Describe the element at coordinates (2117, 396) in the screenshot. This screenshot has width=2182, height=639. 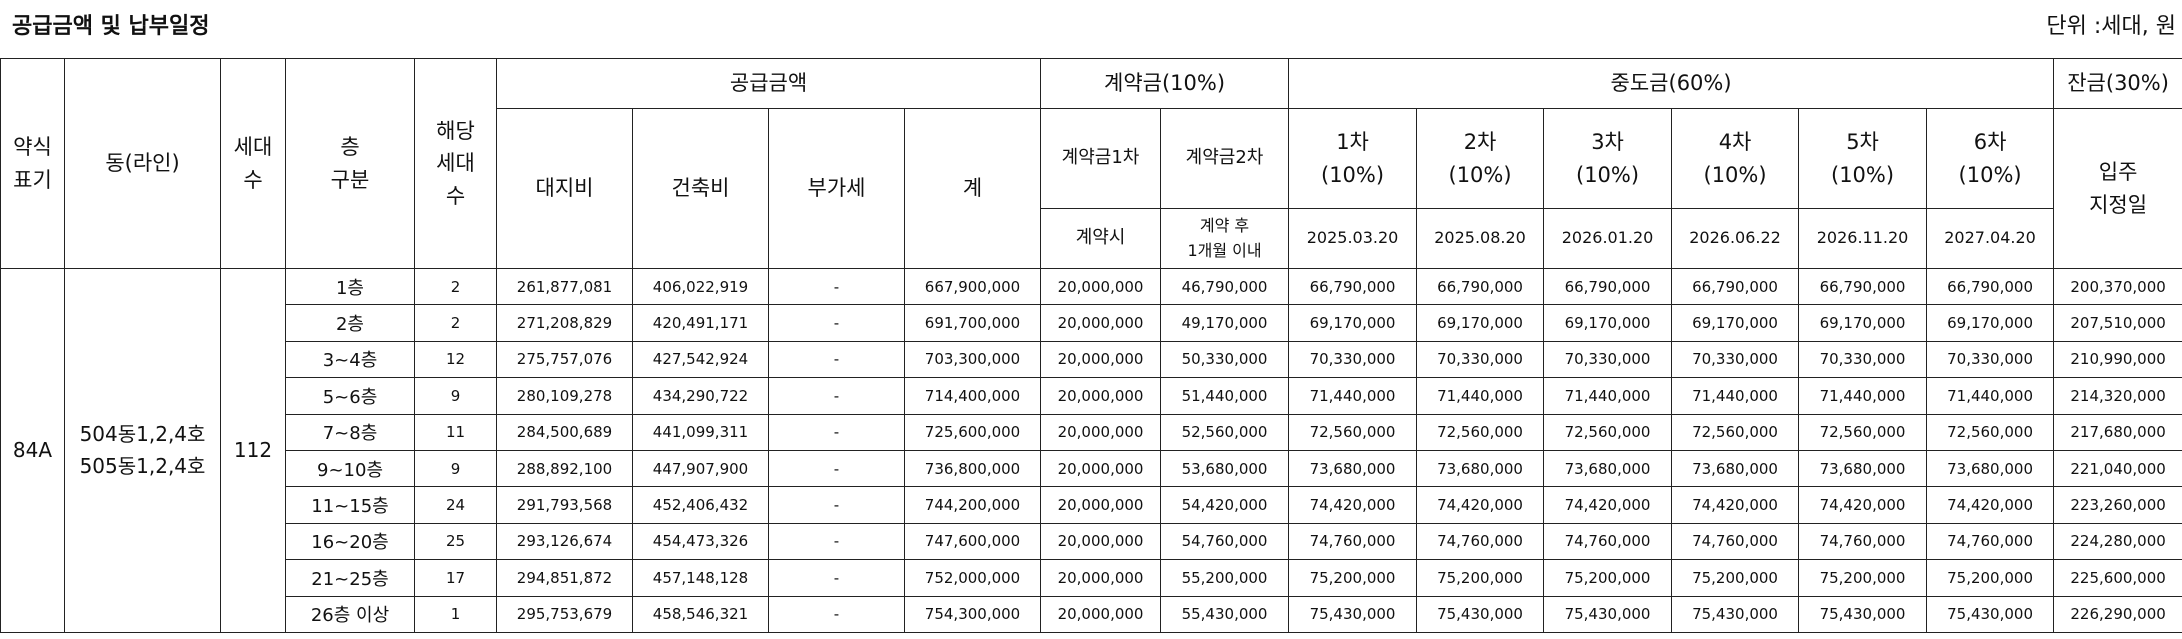
I see `cell-balance: 214,320,000` at that location.